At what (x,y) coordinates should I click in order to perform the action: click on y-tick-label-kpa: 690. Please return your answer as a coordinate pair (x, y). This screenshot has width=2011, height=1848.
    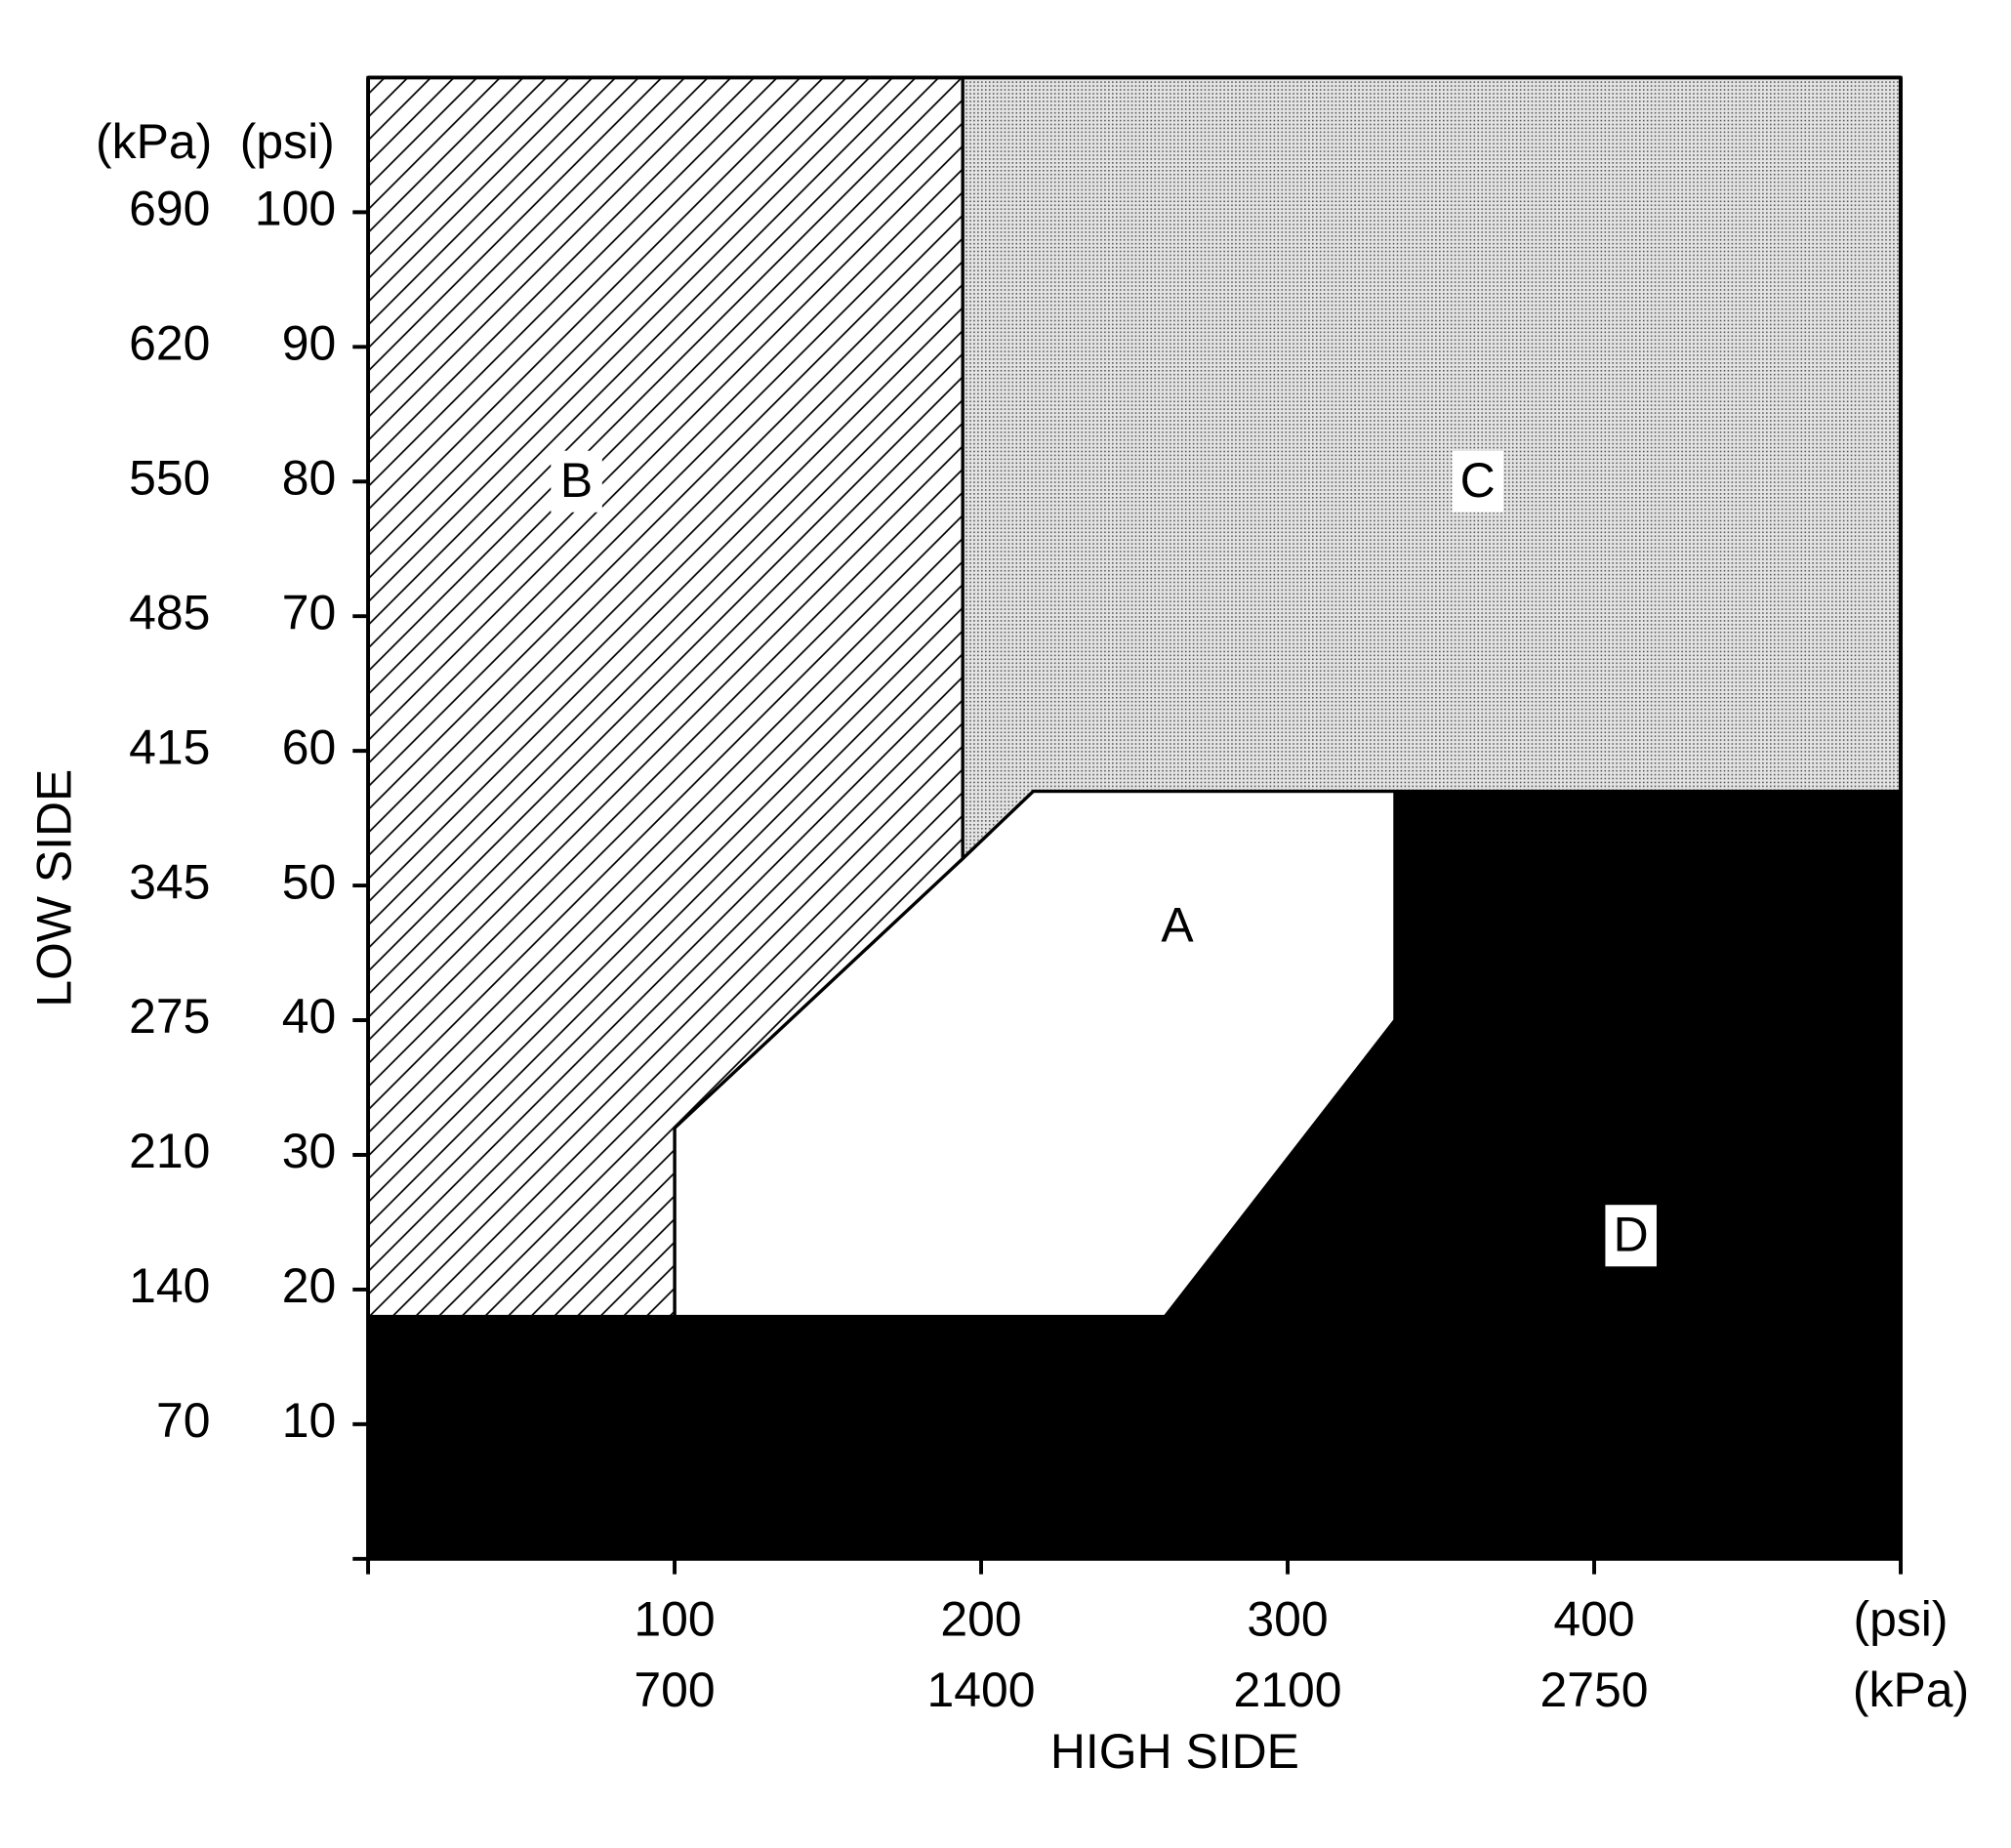
    Looking at the image, I should click on (169, 209).